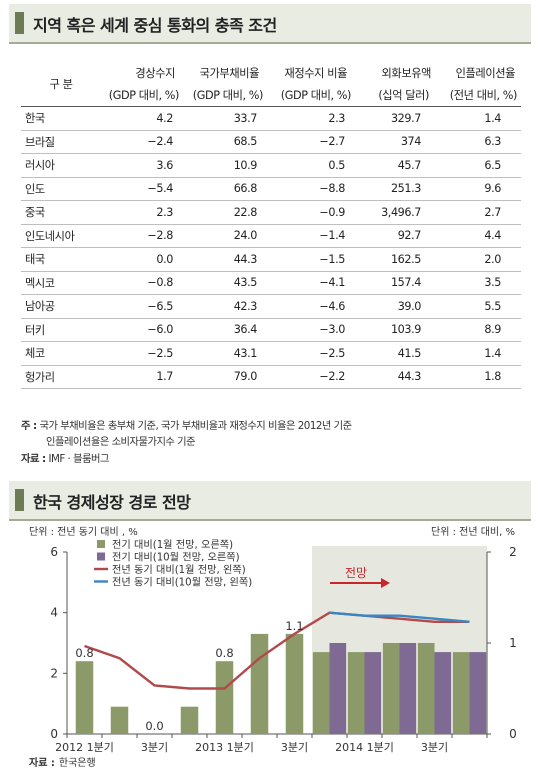 The image size is (540, 778). I want to click on forecast-arrow-head, so click(385, 583).